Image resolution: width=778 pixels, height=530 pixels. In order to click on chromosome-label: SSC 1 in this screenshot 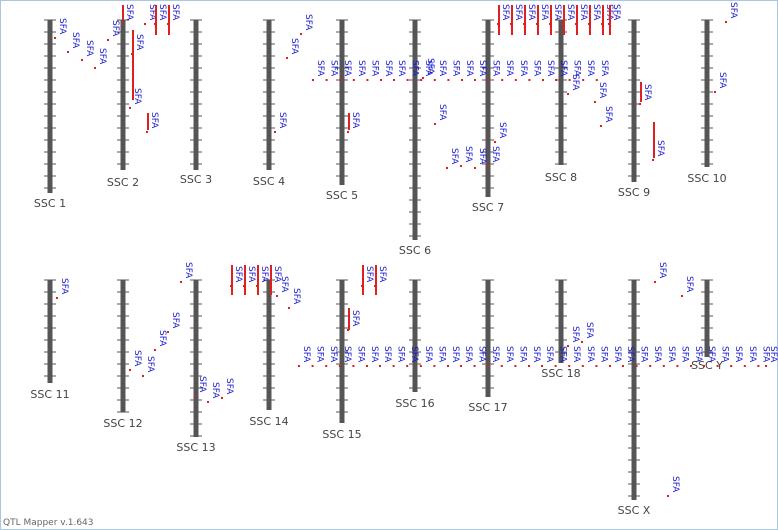, I will do `click(50, 203)`.